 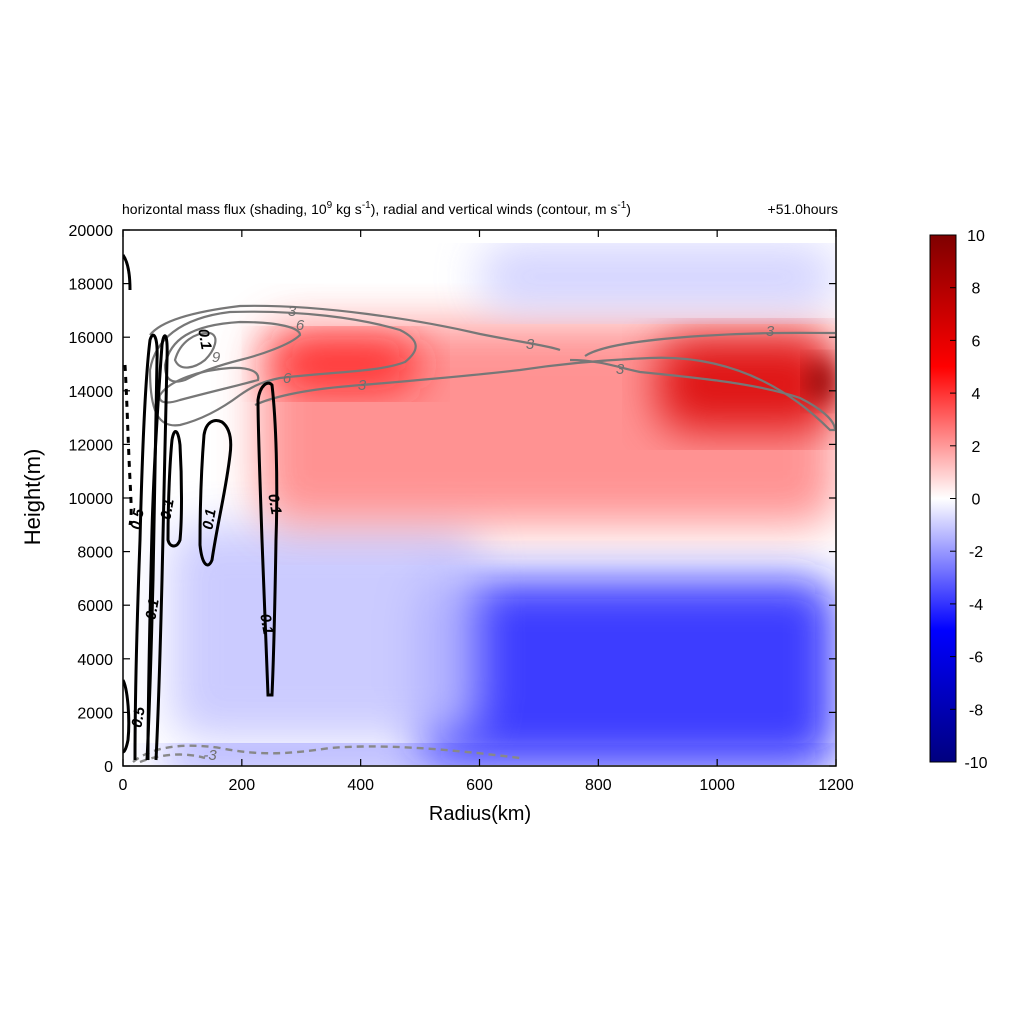 I want to click on colorbar-tick-label: -2, so click(x=976, y=552).